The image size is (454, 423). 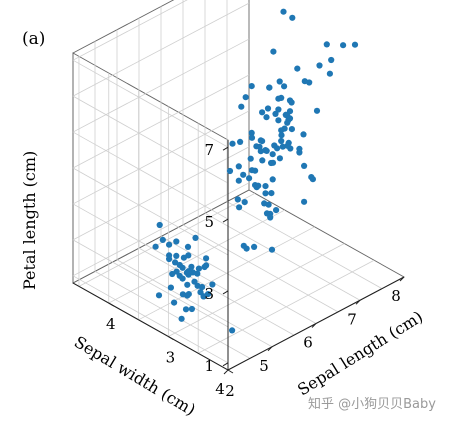 I want to click on y-tick-label: 3, so click(x=171, y=358).